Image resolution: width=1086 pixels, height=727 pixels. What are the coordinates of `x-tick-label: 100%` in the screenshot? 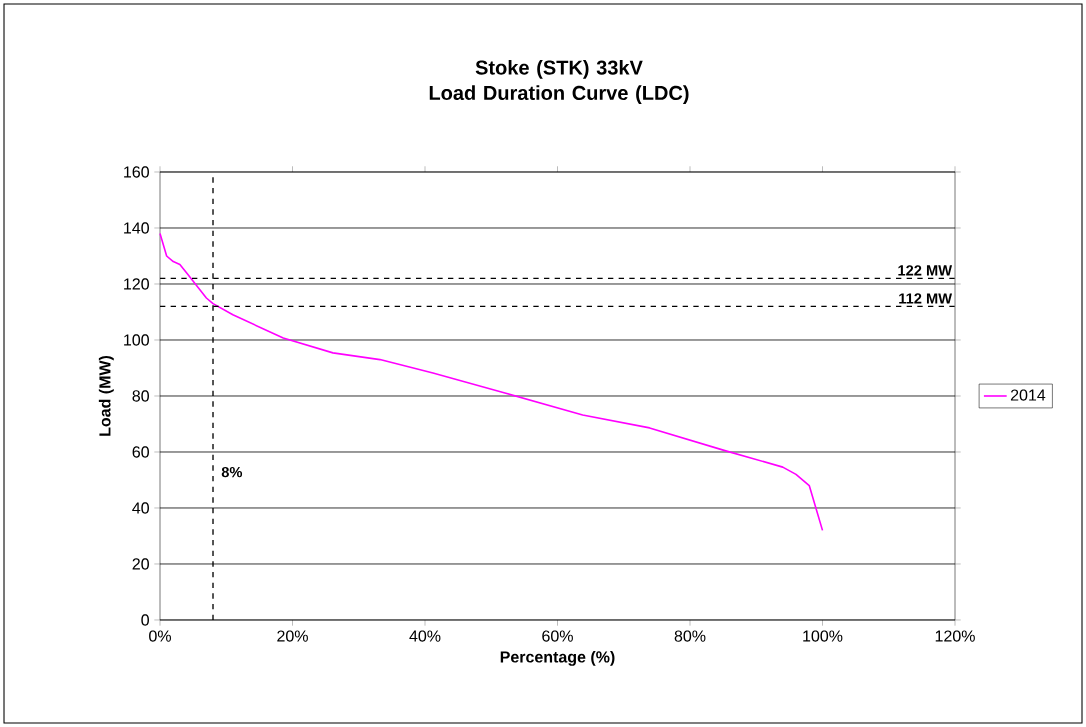 It's located at (823, 636).